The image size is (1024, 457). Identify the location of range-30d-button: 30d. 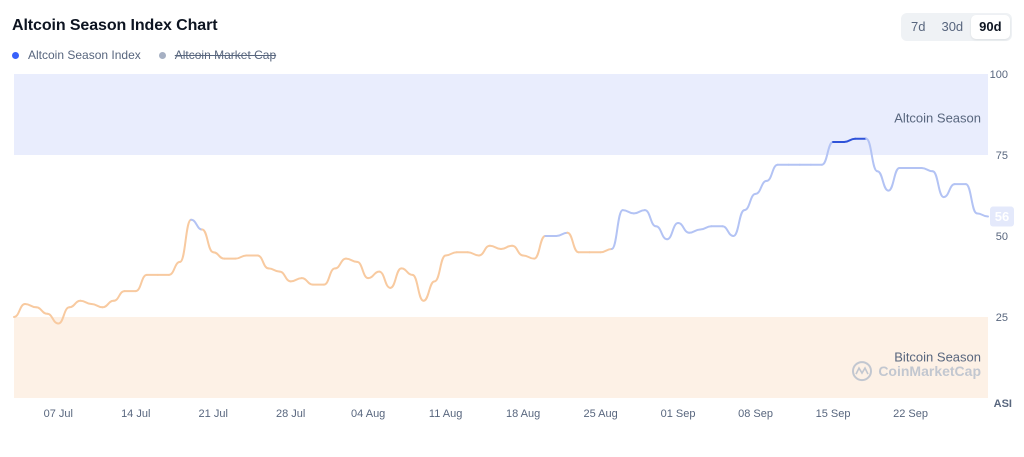
(952, 26).